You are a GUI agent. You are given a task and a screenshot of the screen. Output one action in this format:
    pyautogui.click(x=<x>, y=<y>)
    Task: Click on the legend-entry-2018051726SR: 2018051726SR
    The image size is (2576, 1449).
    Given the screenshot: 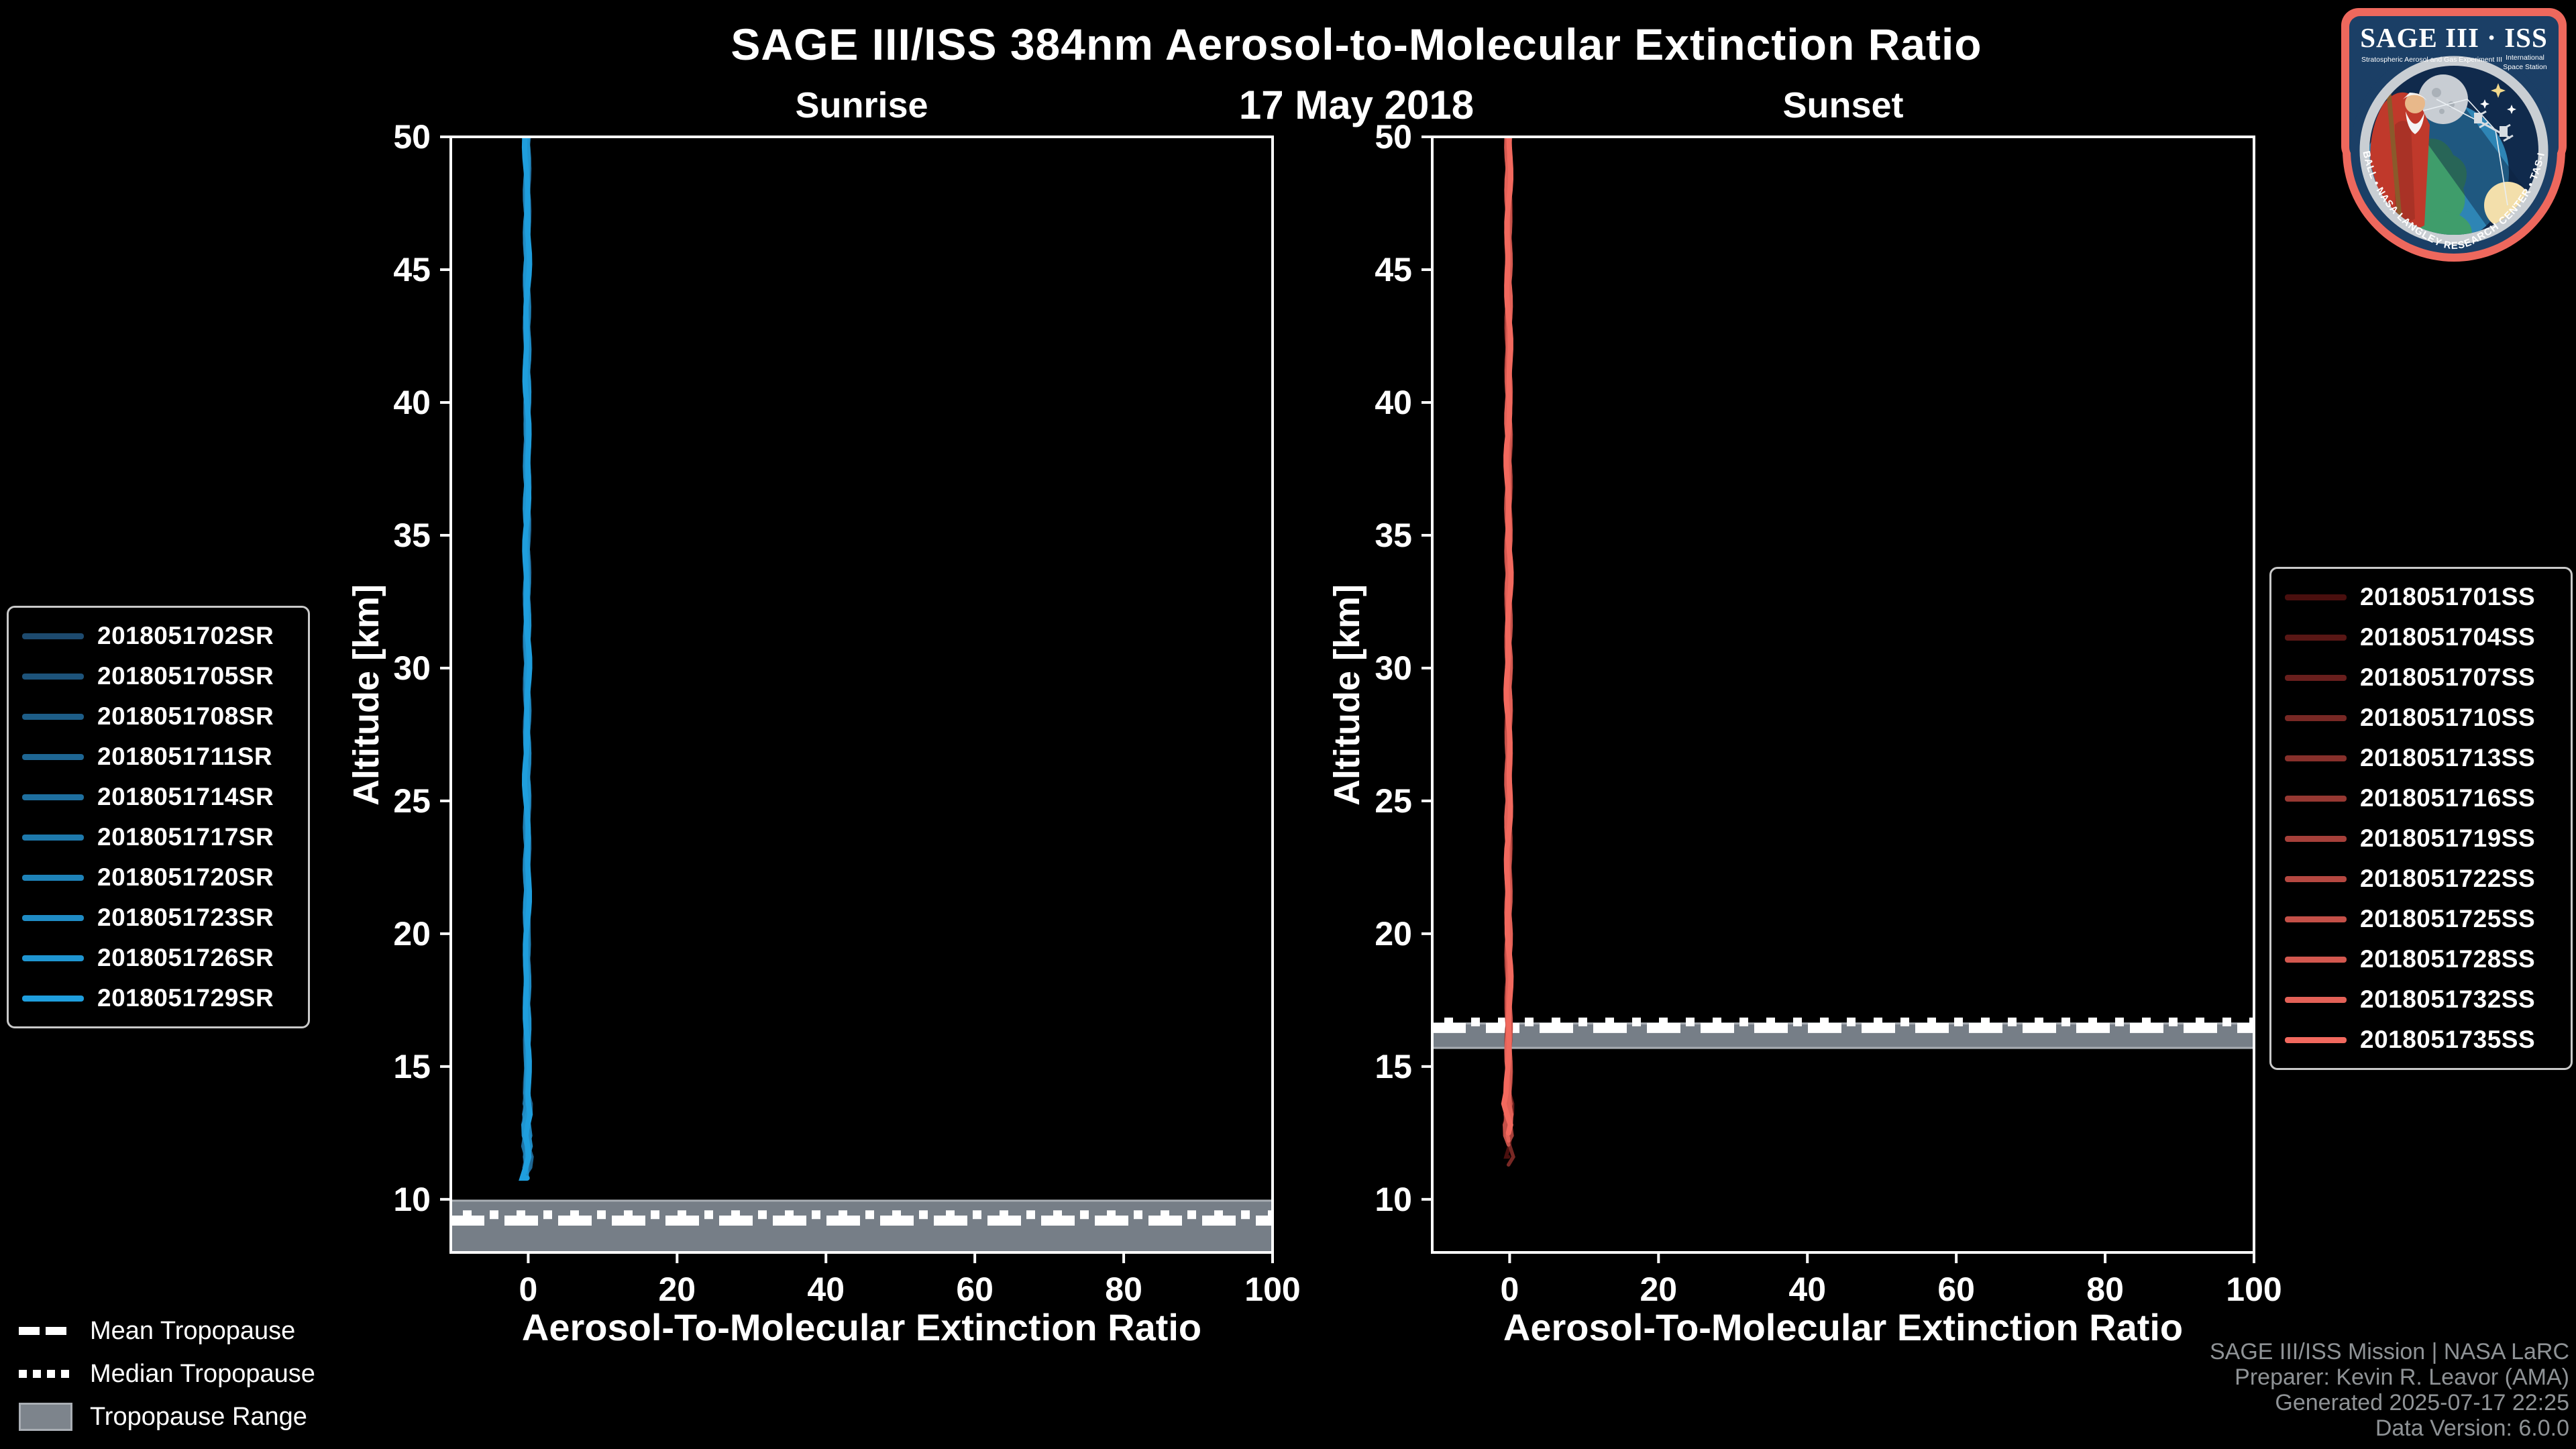 What is the action you would take?
    pyautogui.click(x=158, y=958)
    